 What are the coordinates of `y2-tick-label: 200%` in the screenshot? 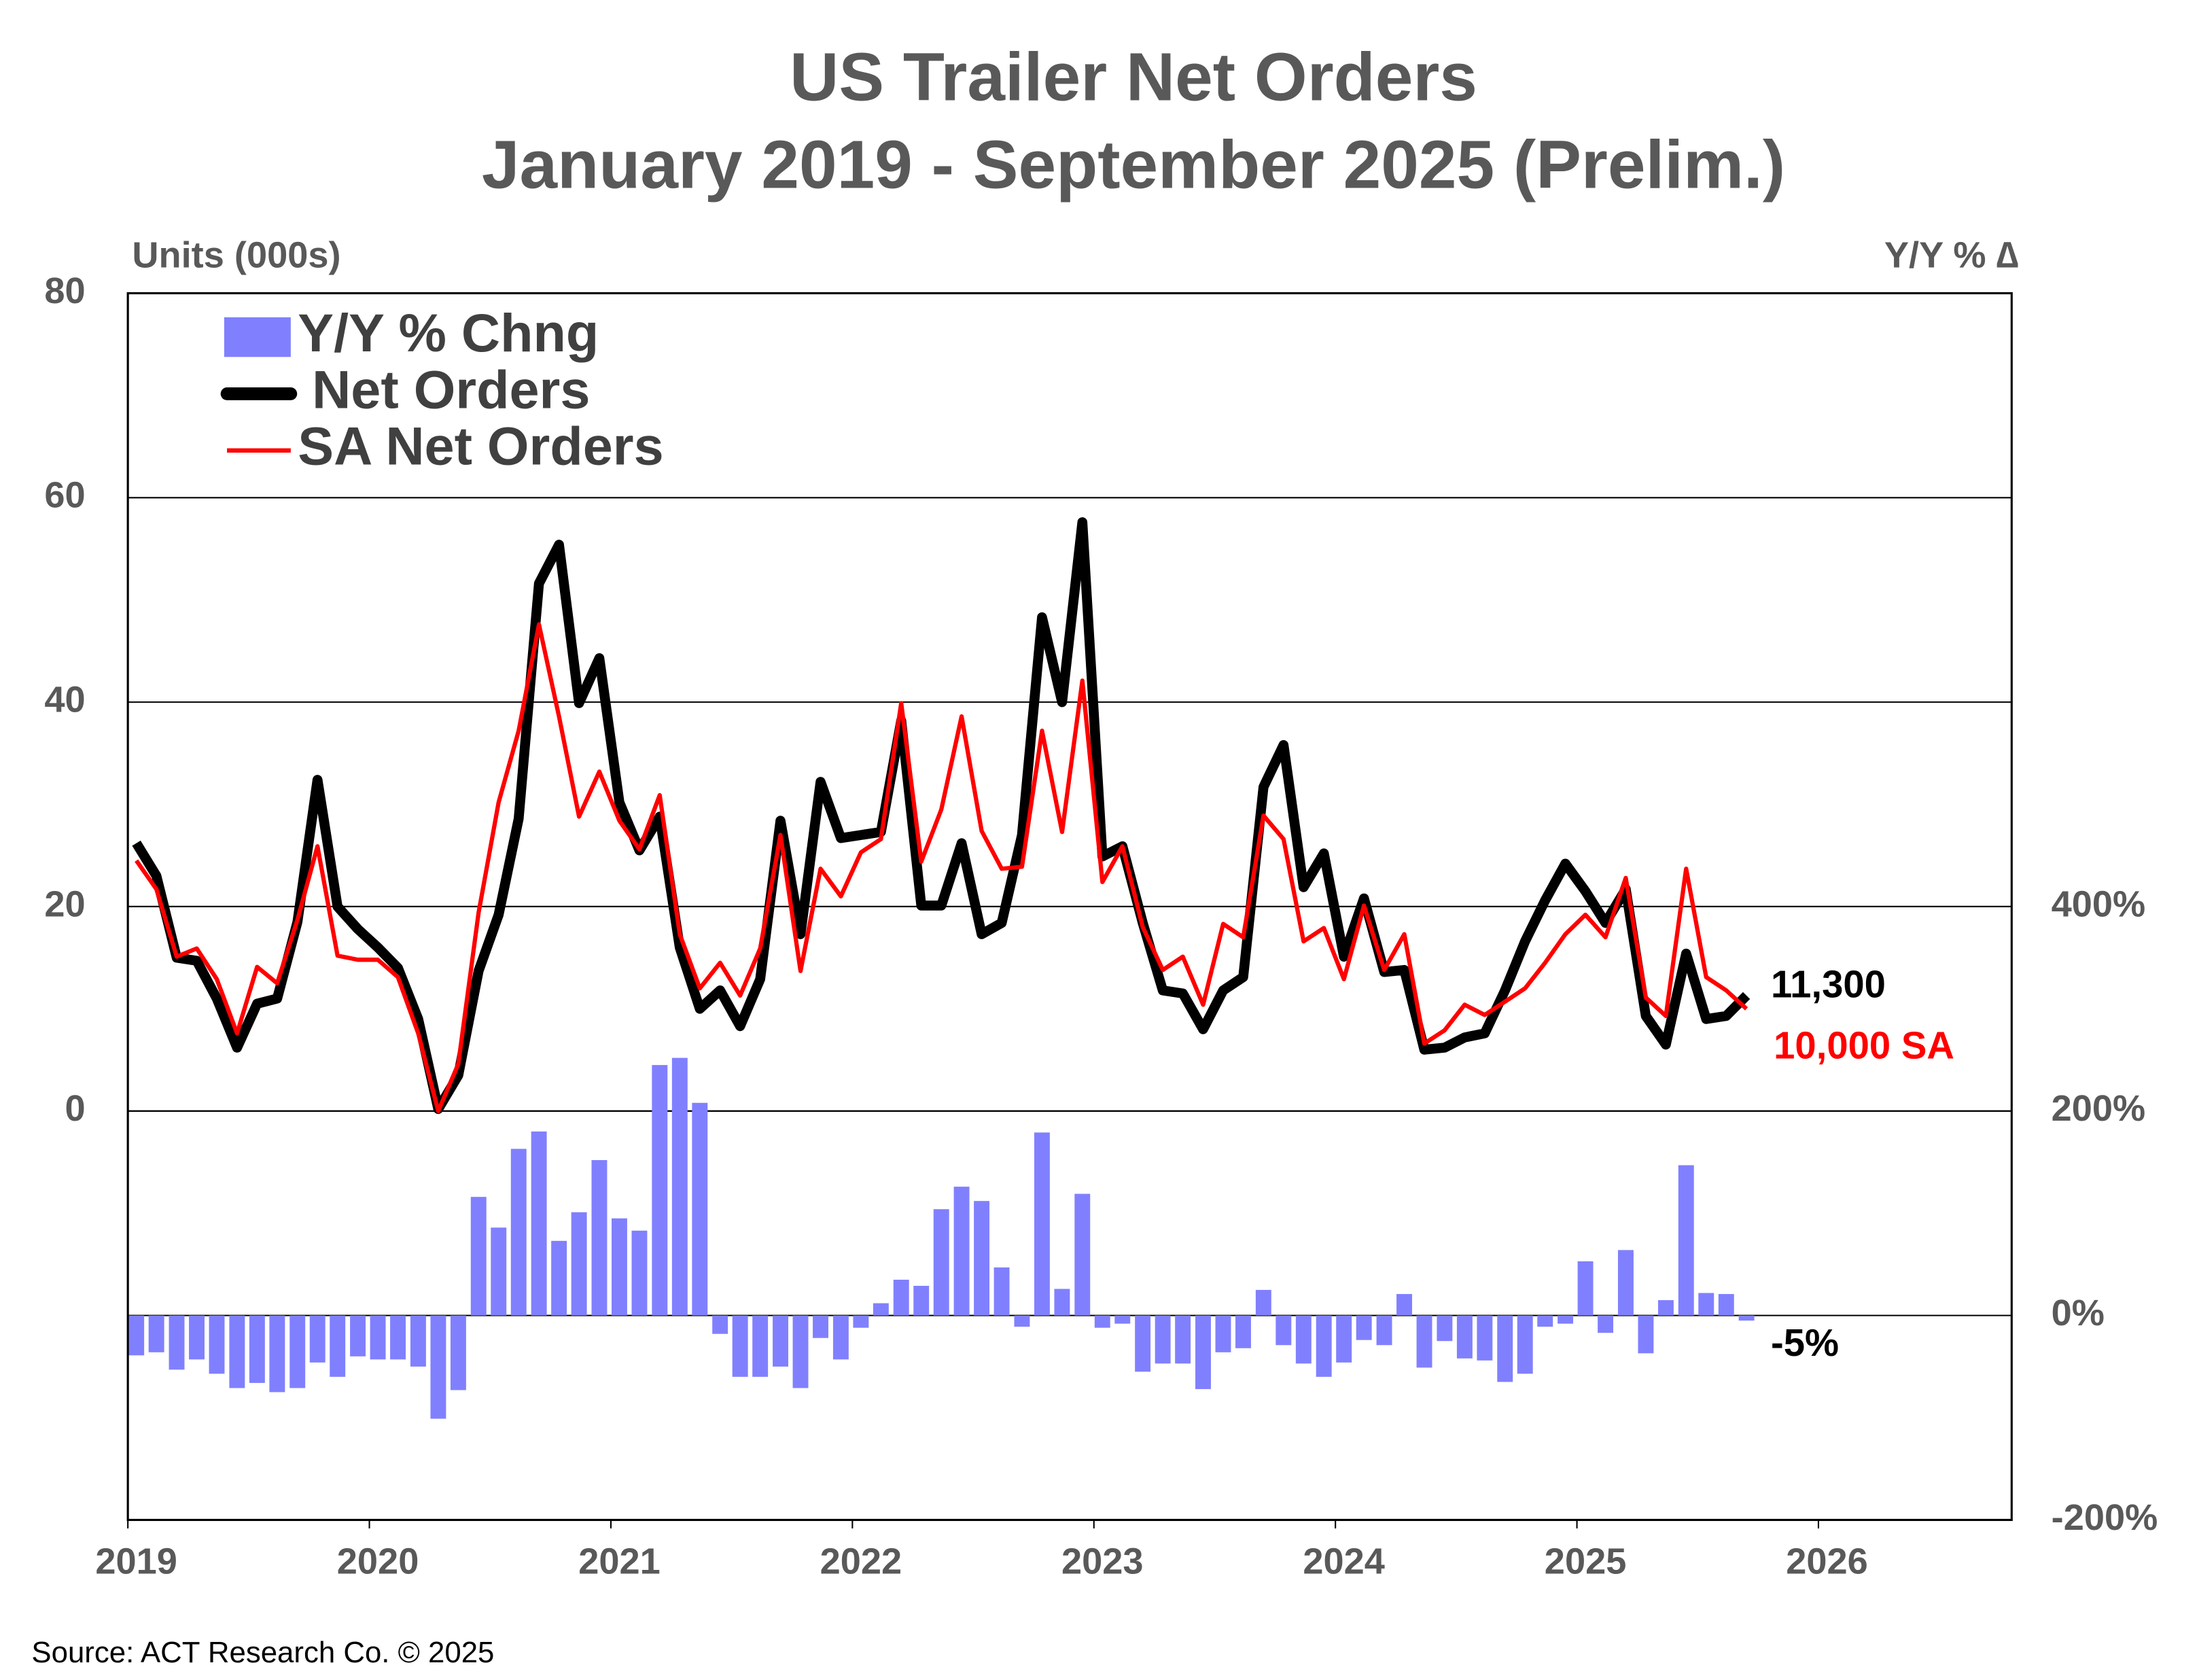 It's located at (2099, 1109).